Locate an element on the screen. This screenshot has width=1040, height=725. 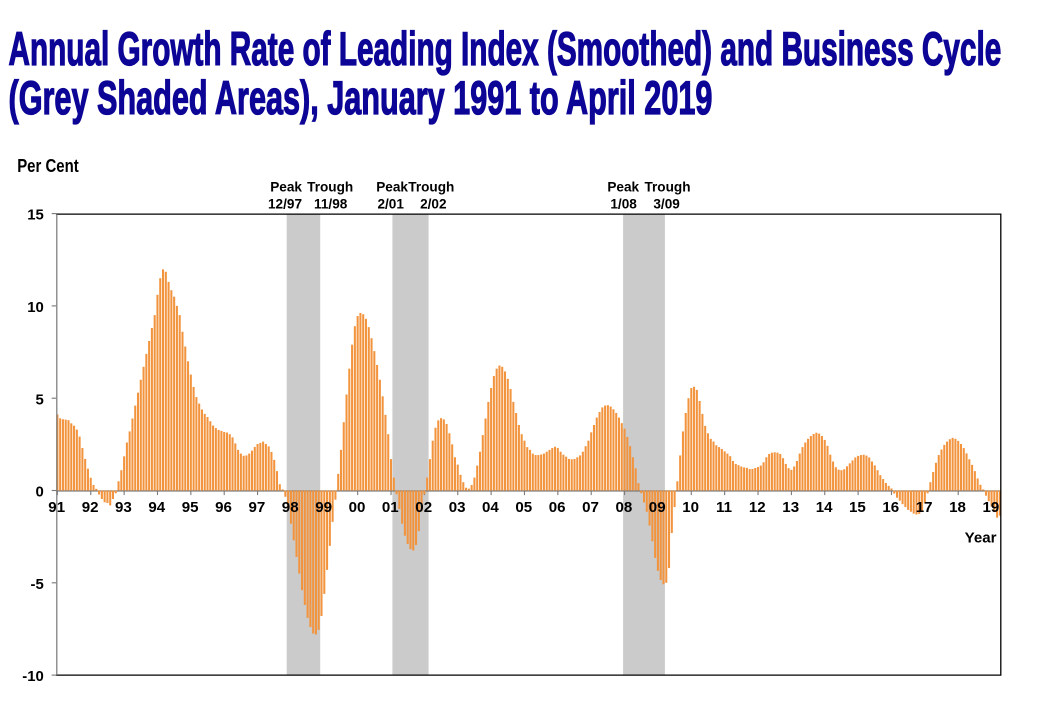
svg-text: 07 is located at coordinates (590, 507).